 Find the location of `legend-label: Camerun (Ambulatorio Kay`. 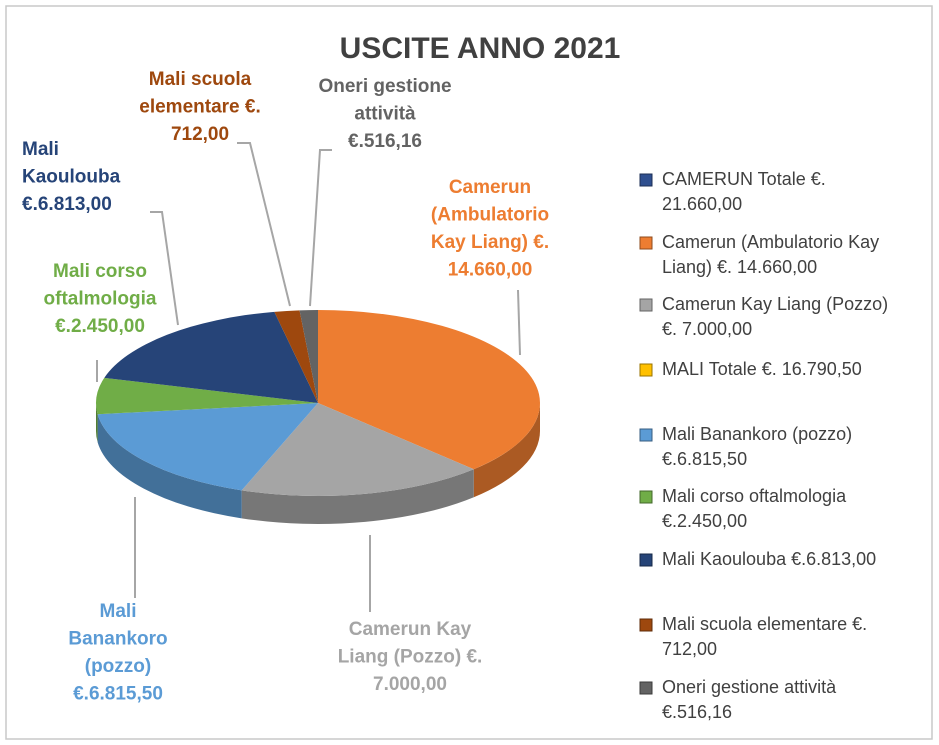

legend-label: Camerun (Ambulatorio Kay is located at coordinates (770, 242).